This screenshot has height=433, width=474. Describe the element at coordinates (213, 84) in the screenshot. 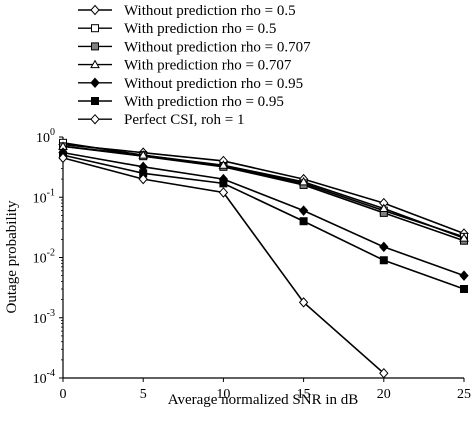

I see `legend-label: Without prediction rho = 0.95` at that location.